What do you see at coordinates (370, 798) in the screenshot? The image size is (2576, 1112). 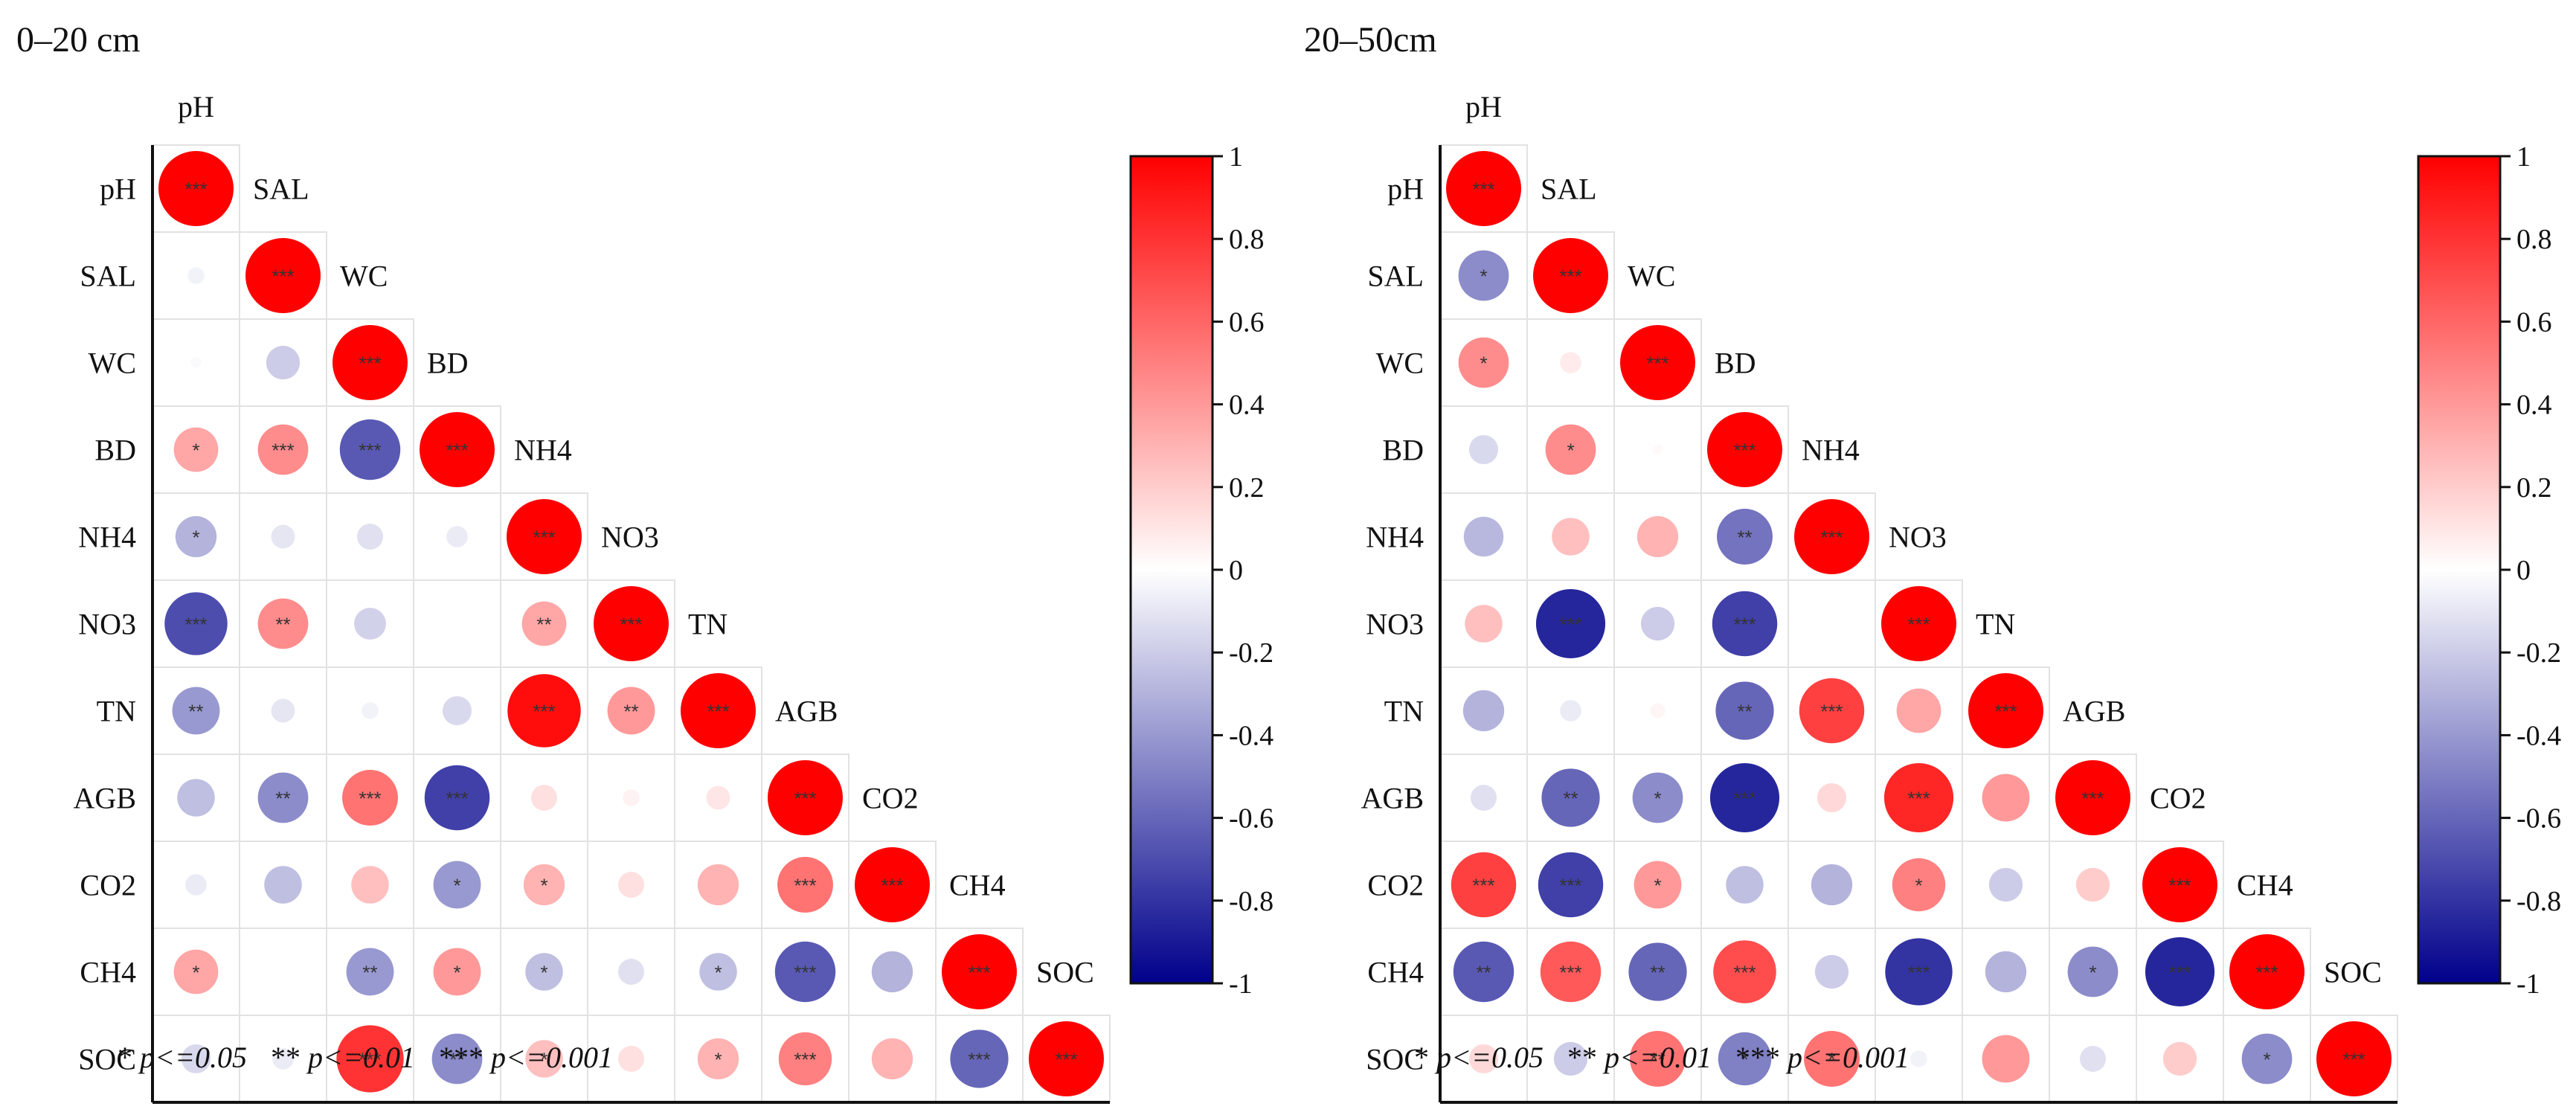 I see `corr-circle-AGB-WC` at bounding box center [370, 798].